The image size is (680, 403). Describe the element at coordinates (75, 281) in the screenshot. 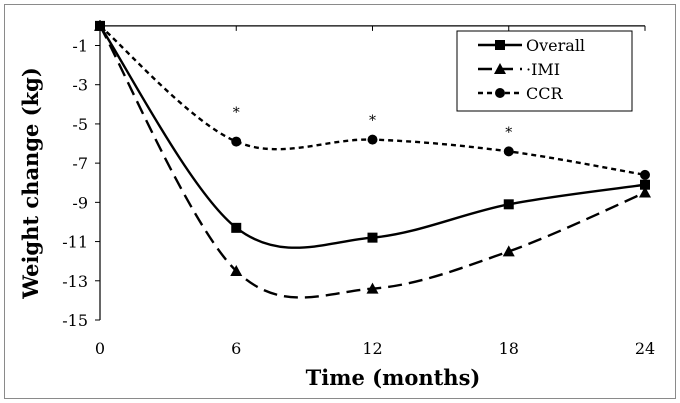

I see `y-tick-label: -13` at that location.